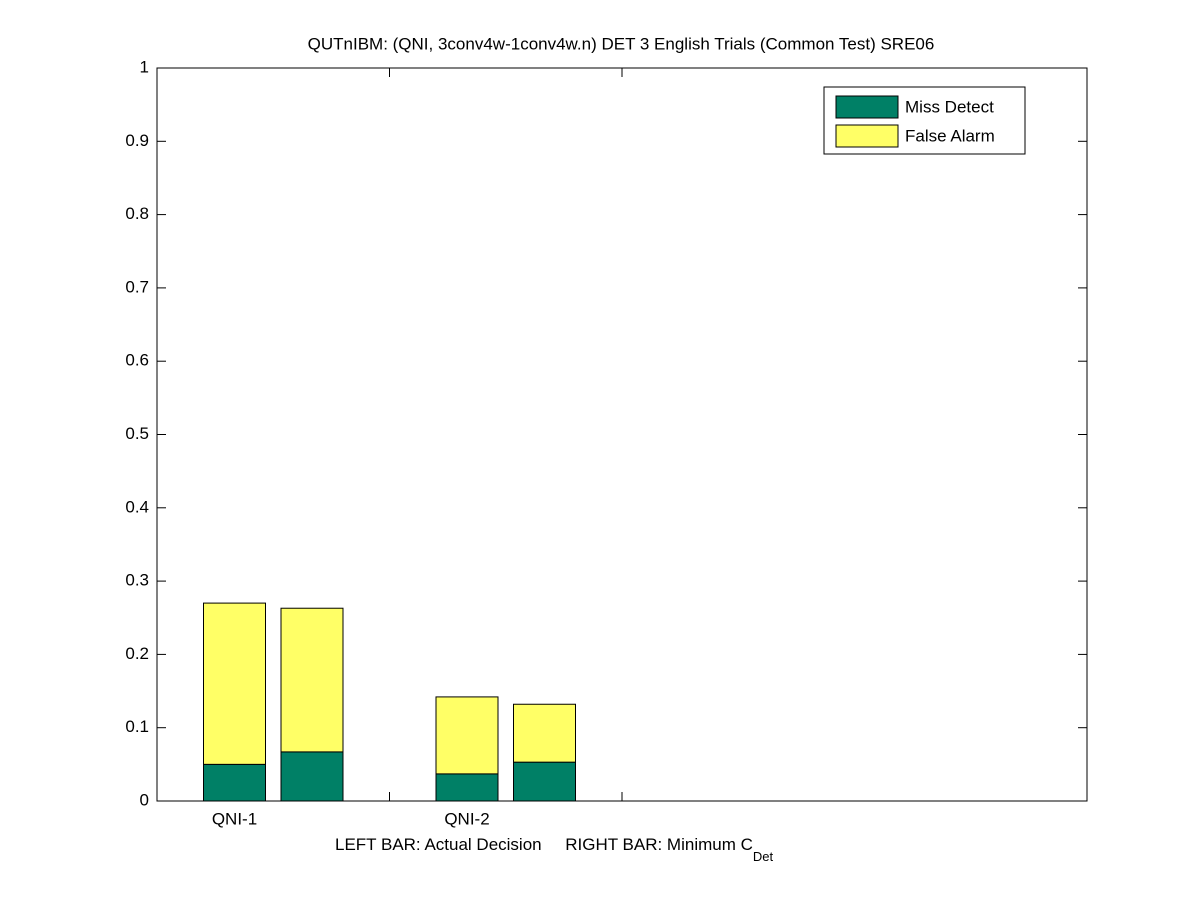 The height and width of the screenshot is (900, 1201). What do you see at coordinates (137, 726) in the screenshot?
I see `y-tick-label: 0.1` at bounding box center [137, 726].